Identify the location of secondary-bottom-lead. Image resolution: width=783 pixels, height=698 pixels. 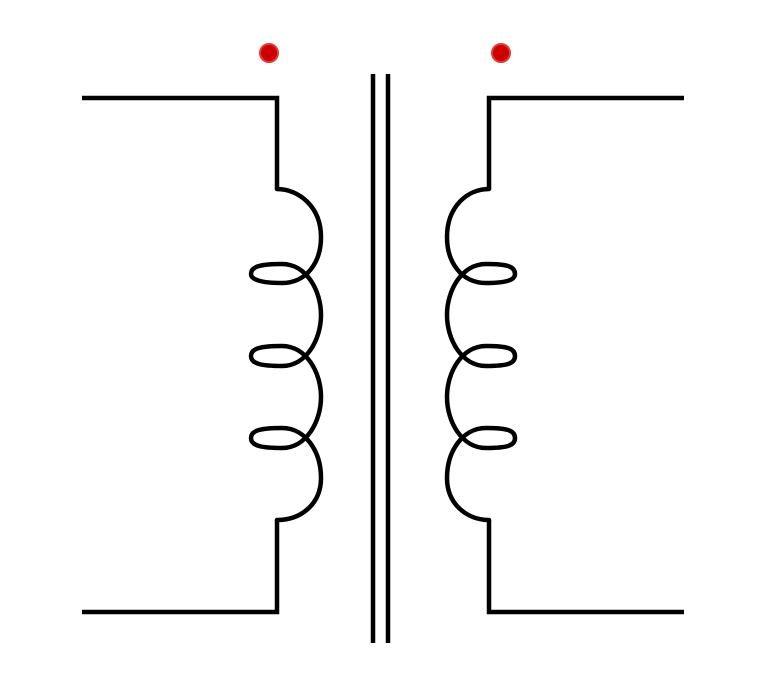
(585, 567).